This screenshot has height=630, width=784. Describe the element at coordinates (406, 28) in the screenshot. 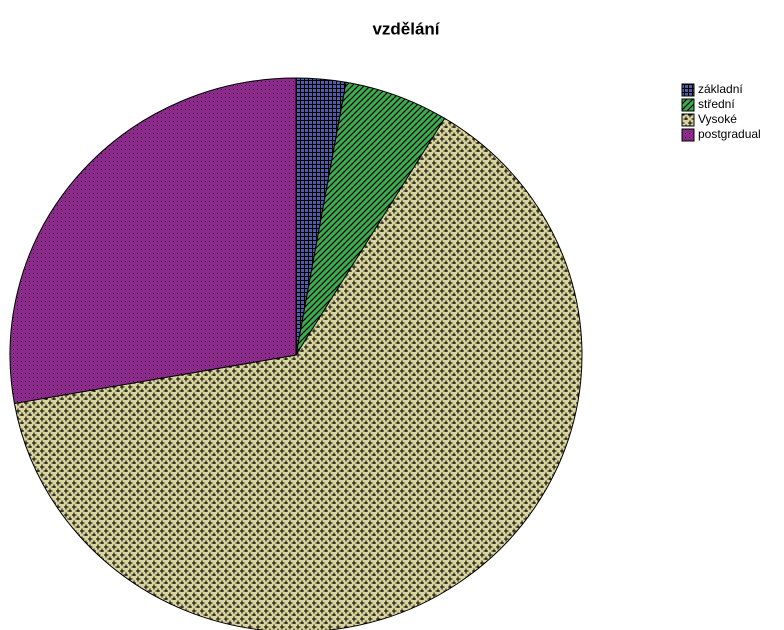

I see `chart-title: vzdělání` at that location.